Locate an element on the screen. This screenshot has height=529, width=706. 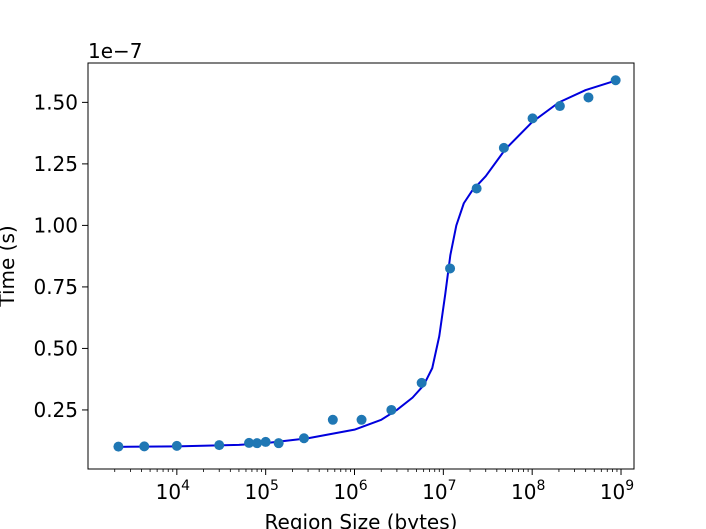
x-tick-exponent: 9 is located at coordinates (629, 486).